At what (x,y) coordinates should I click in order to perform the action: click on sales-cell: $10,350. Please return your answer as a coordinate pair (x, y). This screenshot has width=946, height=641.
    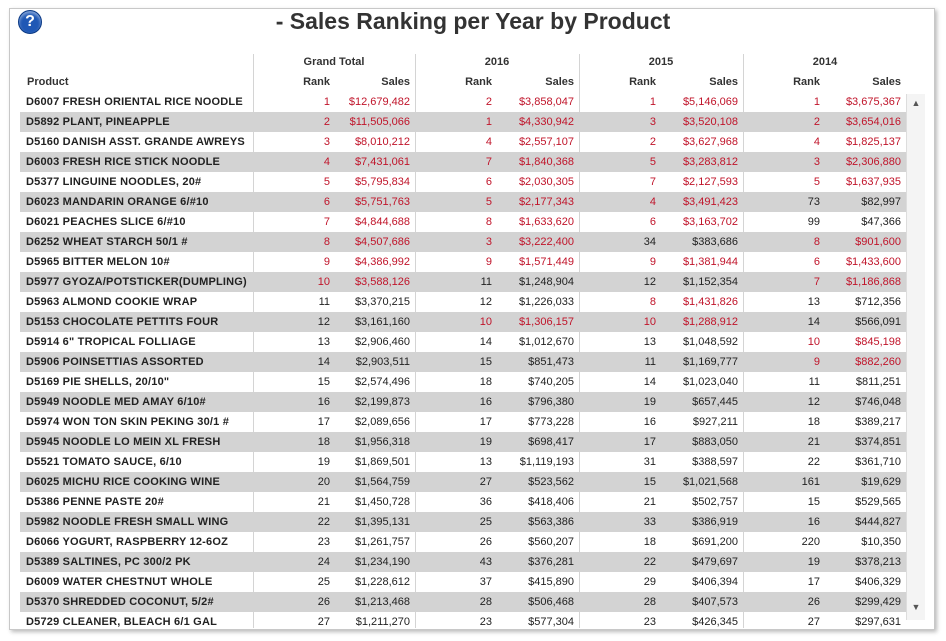
    Looking at the image, I should click on (881, 542).